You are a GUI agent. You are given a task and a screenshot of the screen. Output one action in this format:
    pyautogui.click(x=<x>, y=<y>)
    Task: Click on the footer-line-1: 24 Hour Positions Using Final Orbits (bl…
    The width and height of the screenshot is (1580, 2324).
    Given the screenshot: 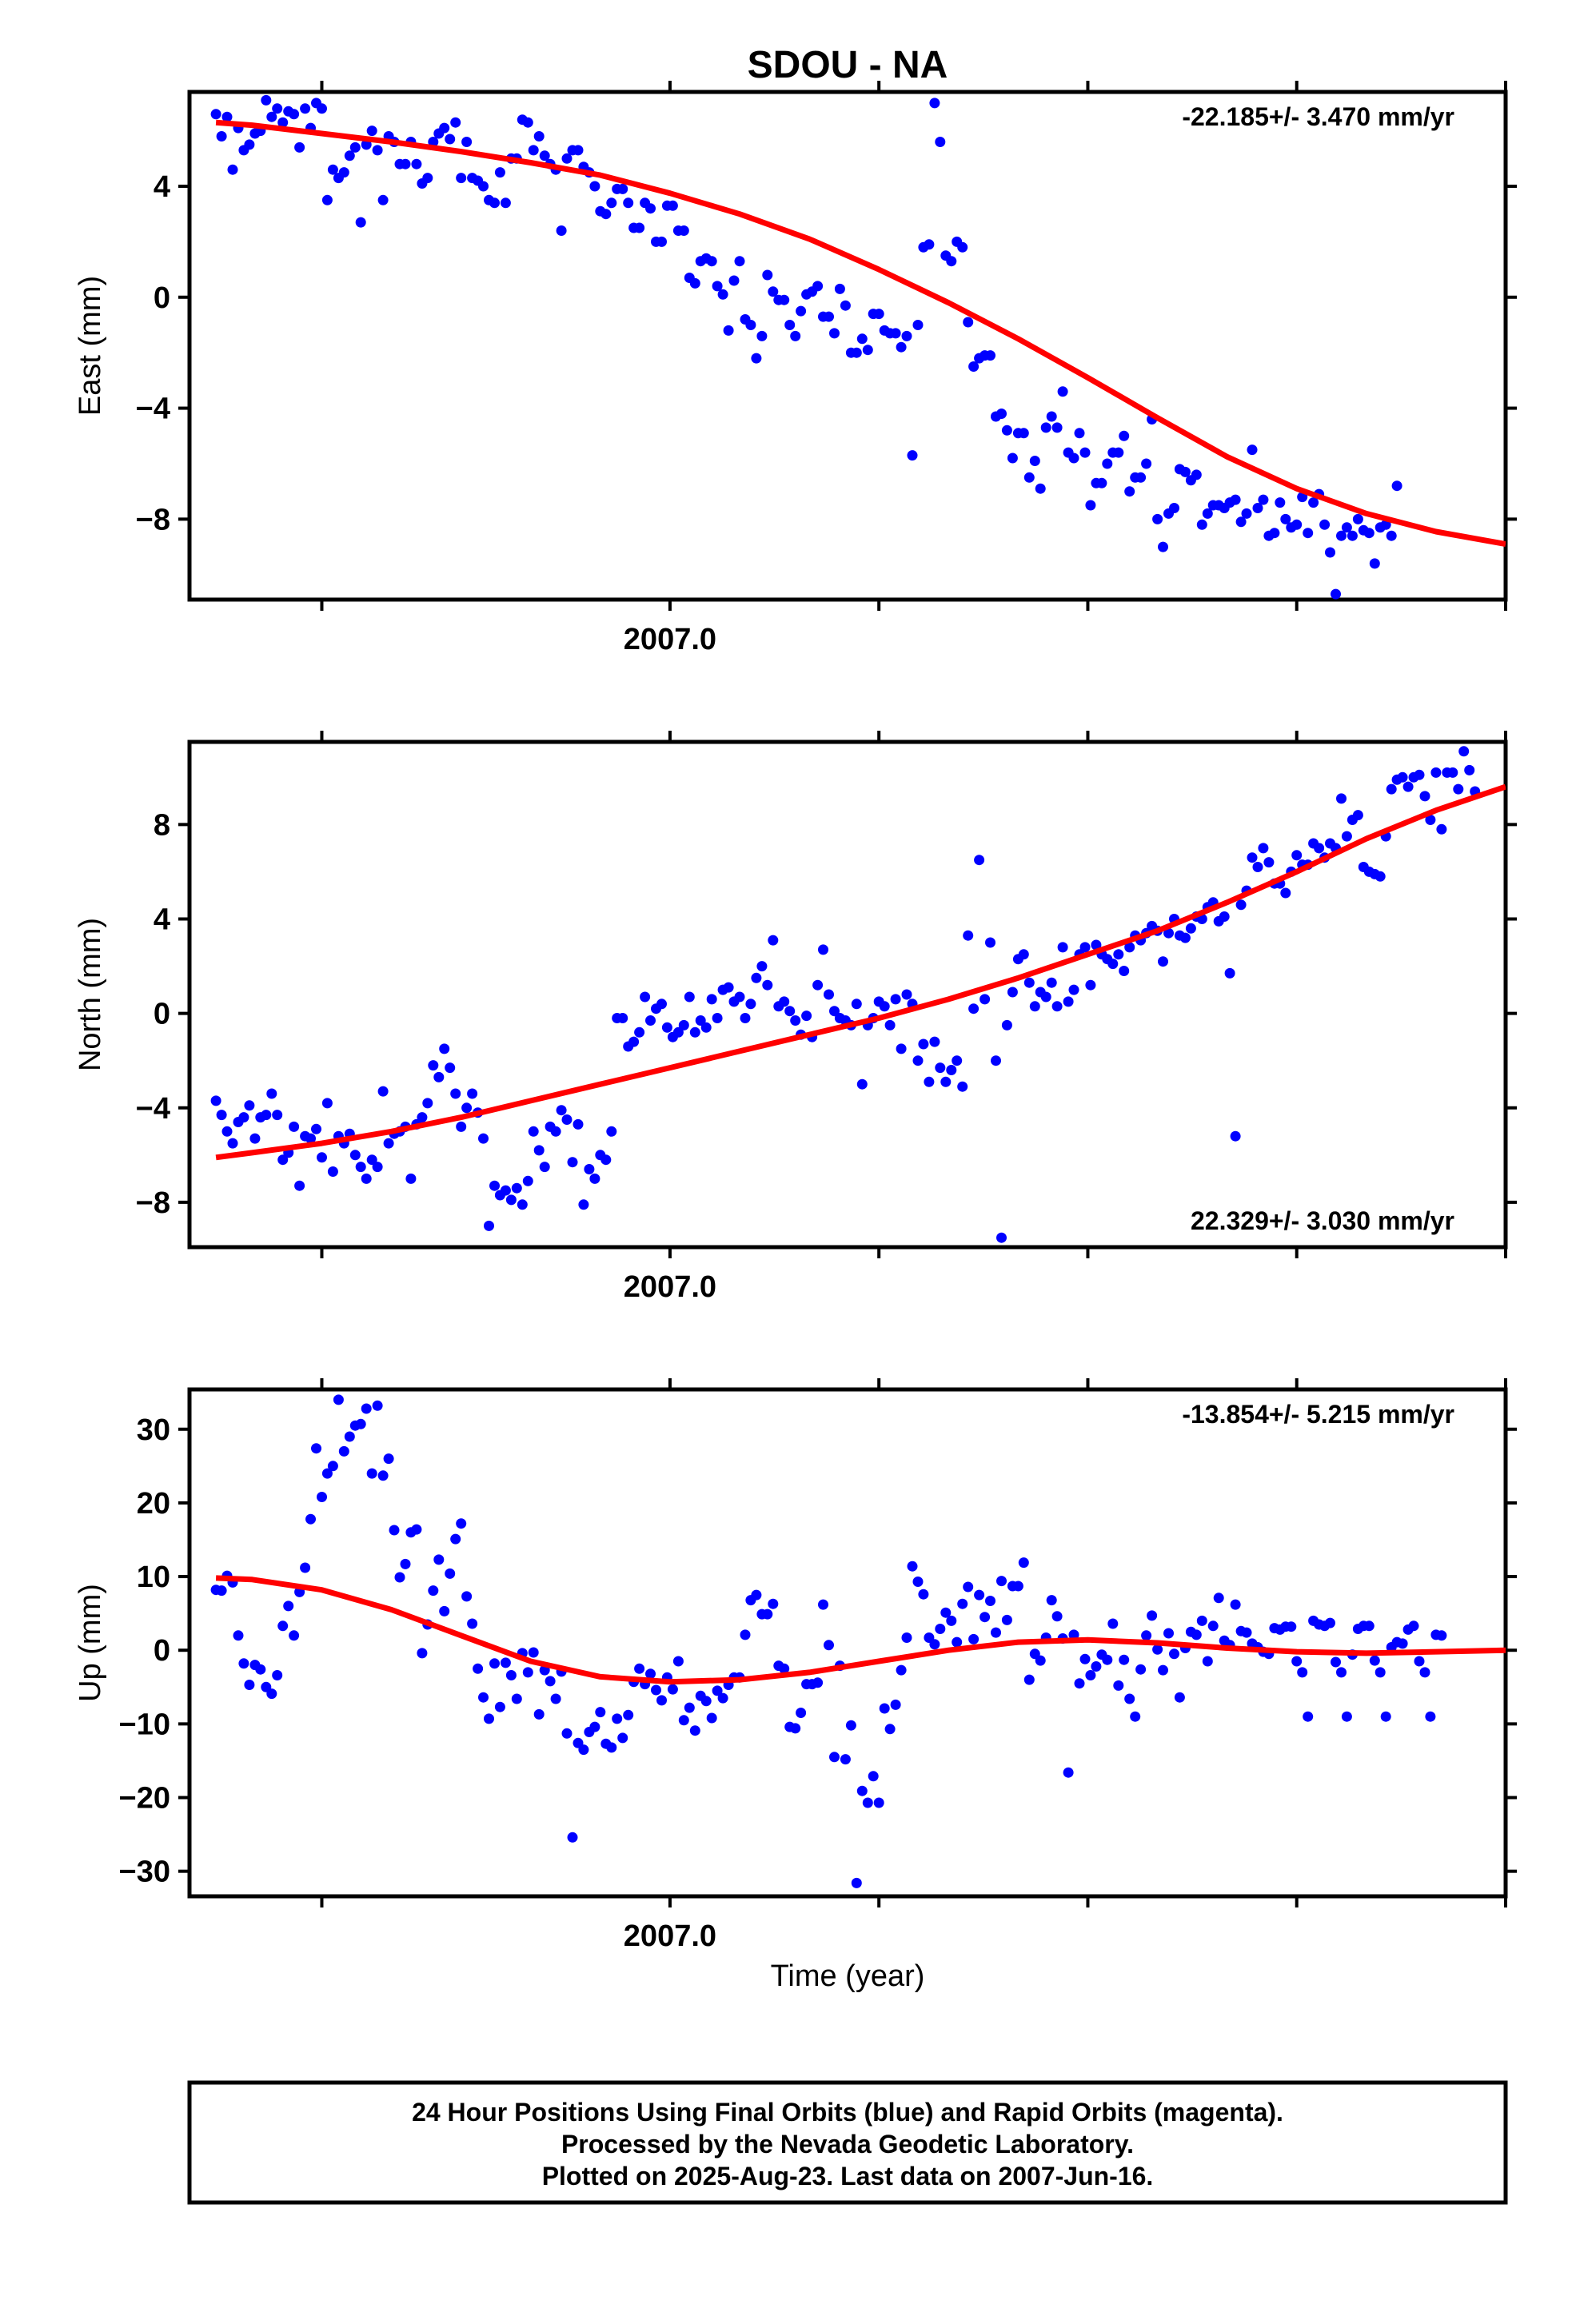 What is the action you would take?
    pyautogui.click(x=847, y=2112)
    